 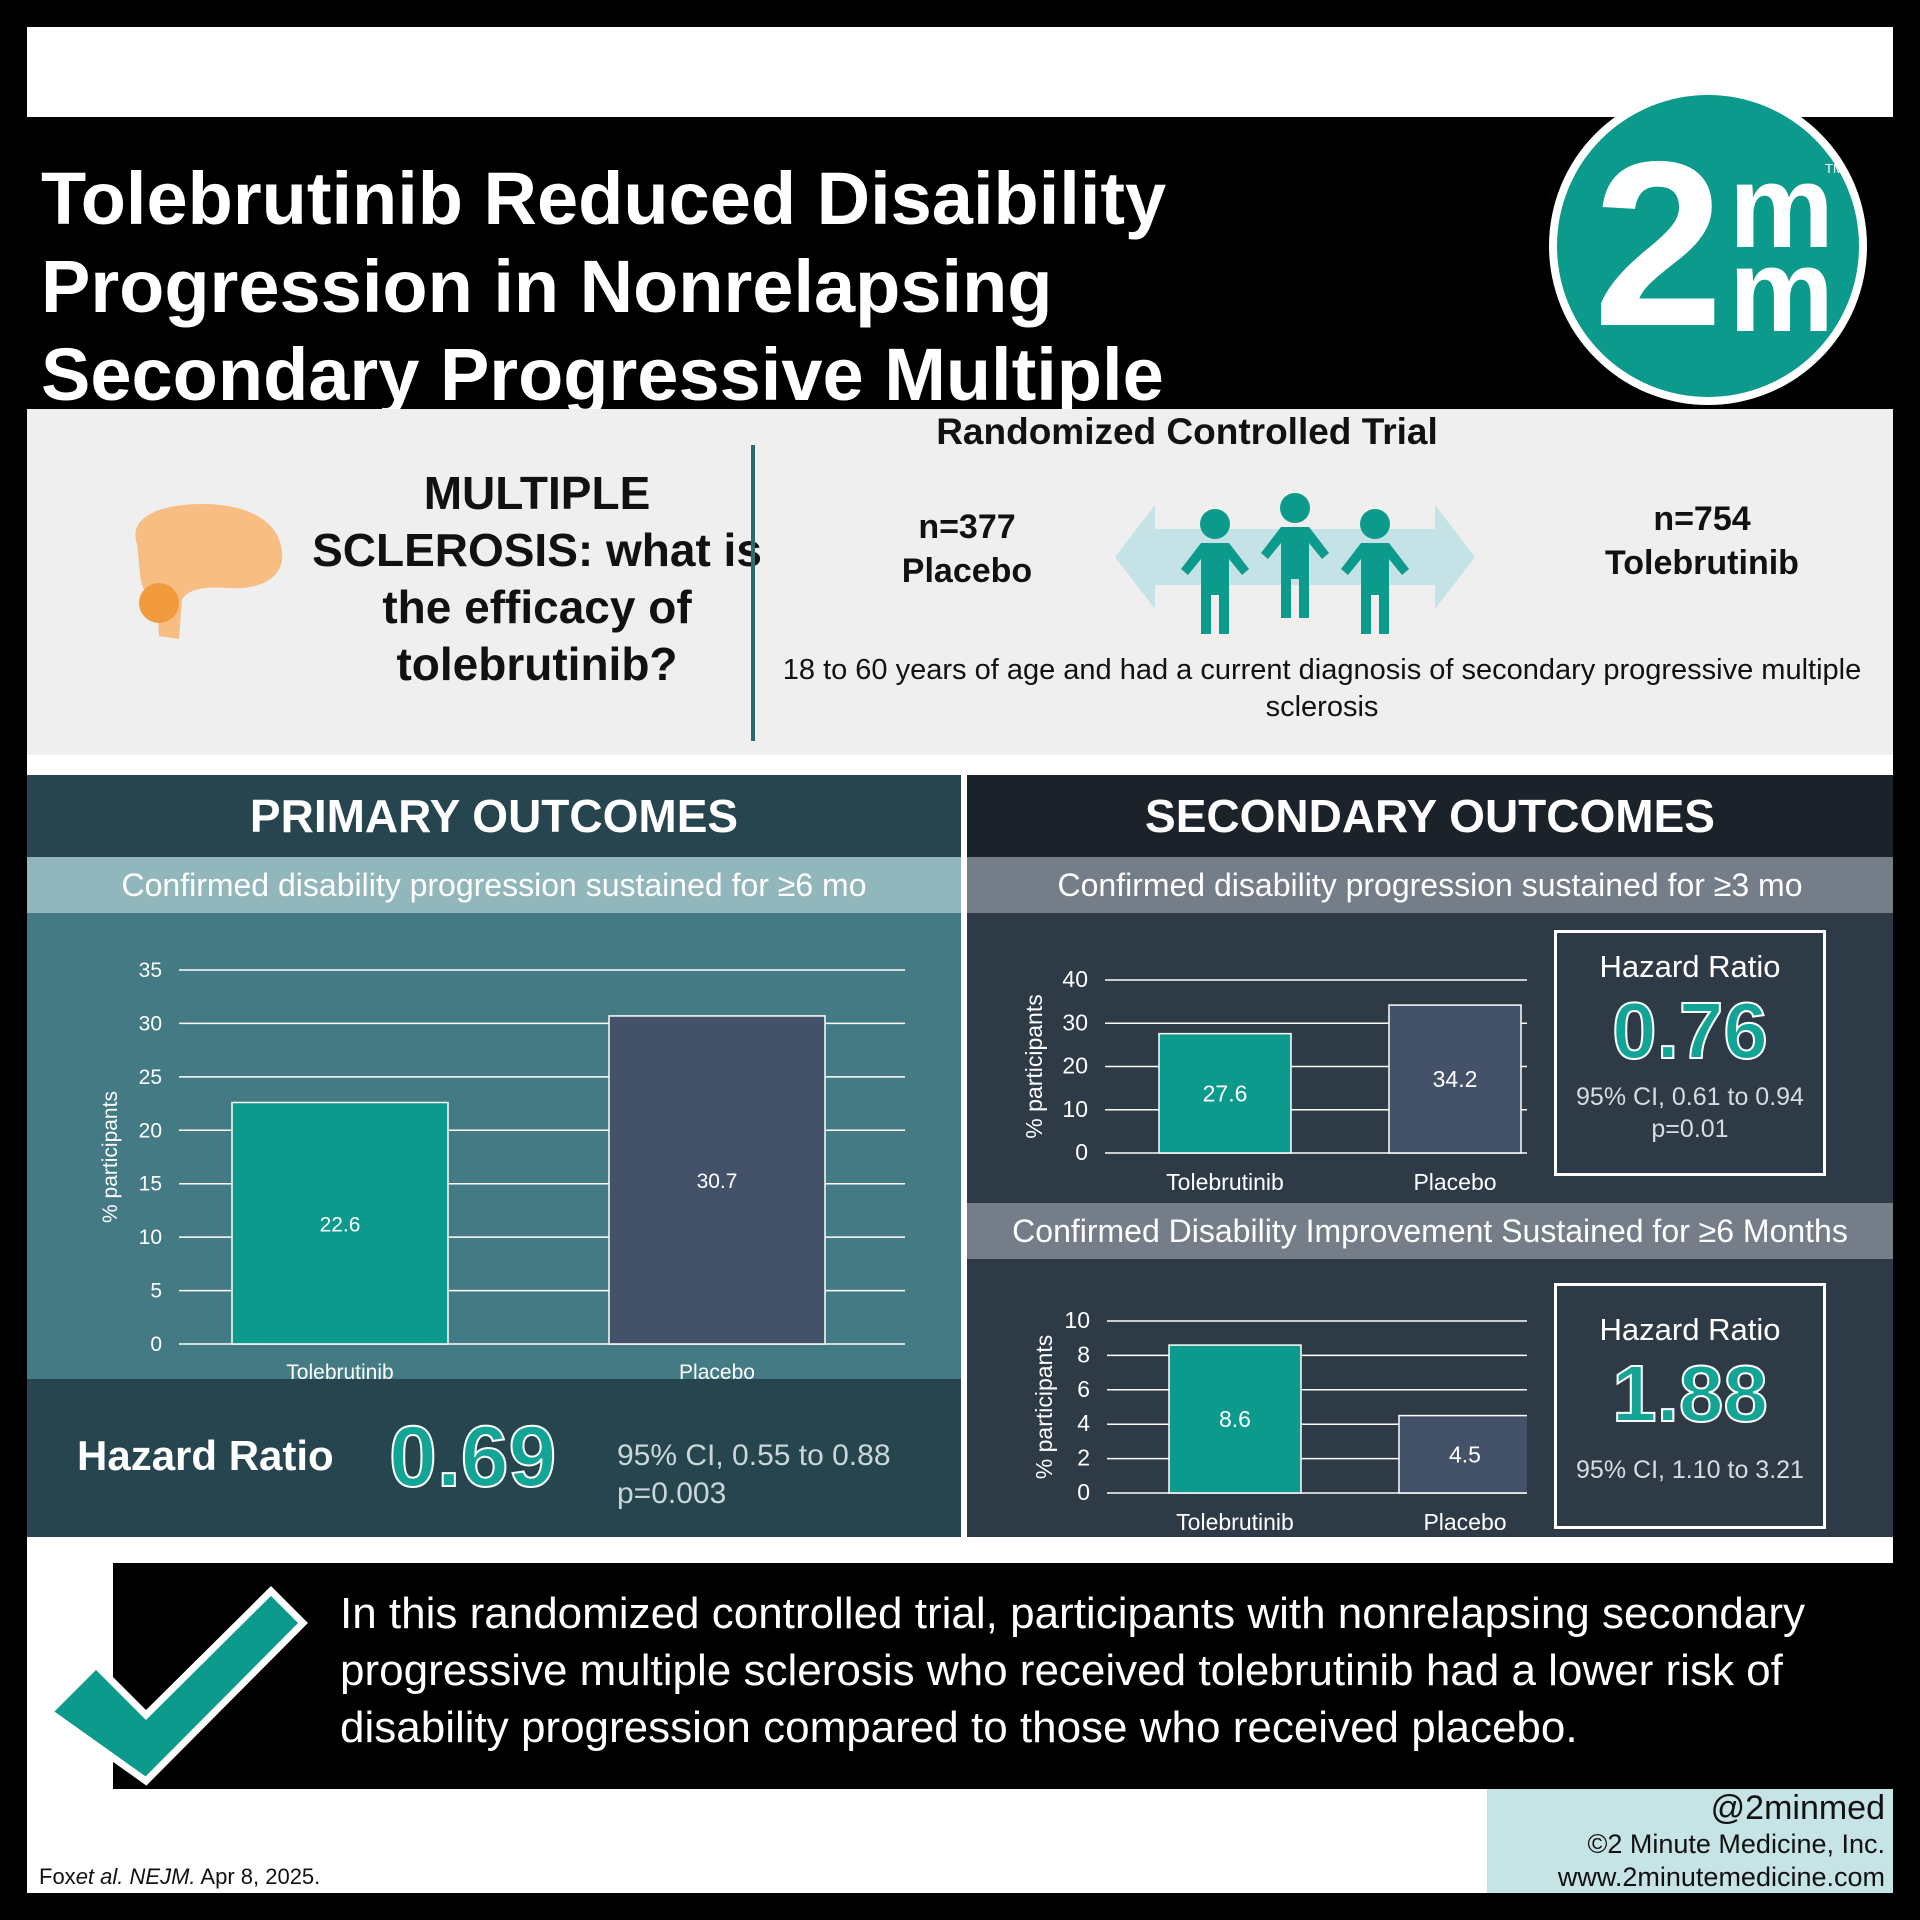 I want to click on data-label: 30.7, so click(x=717, y=1181).